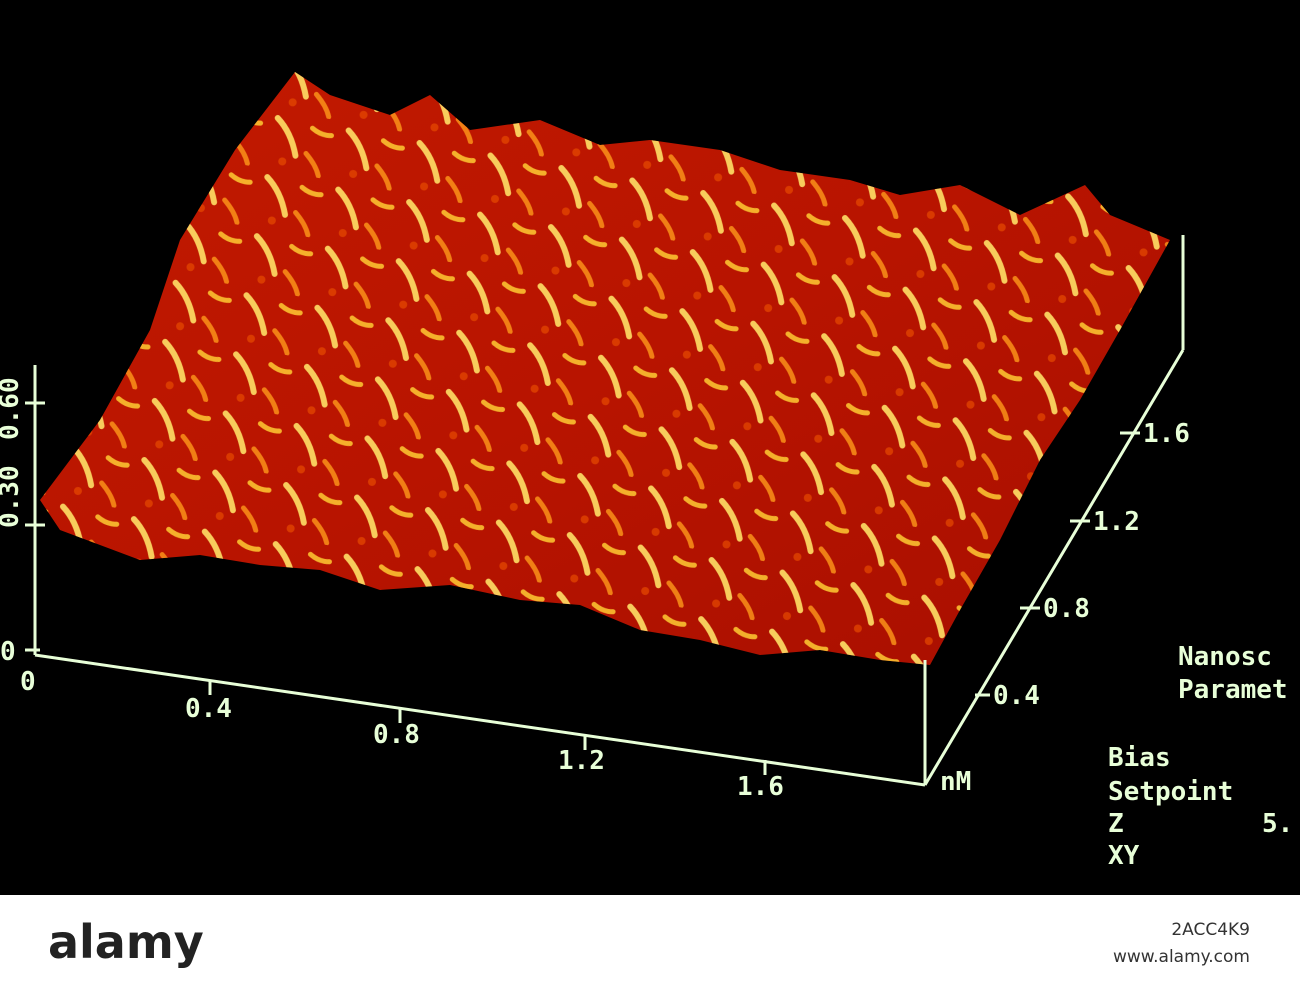 The height and width of the screenshot is (983, 1300). I want to click on watermark-strip, so click(650, 939).